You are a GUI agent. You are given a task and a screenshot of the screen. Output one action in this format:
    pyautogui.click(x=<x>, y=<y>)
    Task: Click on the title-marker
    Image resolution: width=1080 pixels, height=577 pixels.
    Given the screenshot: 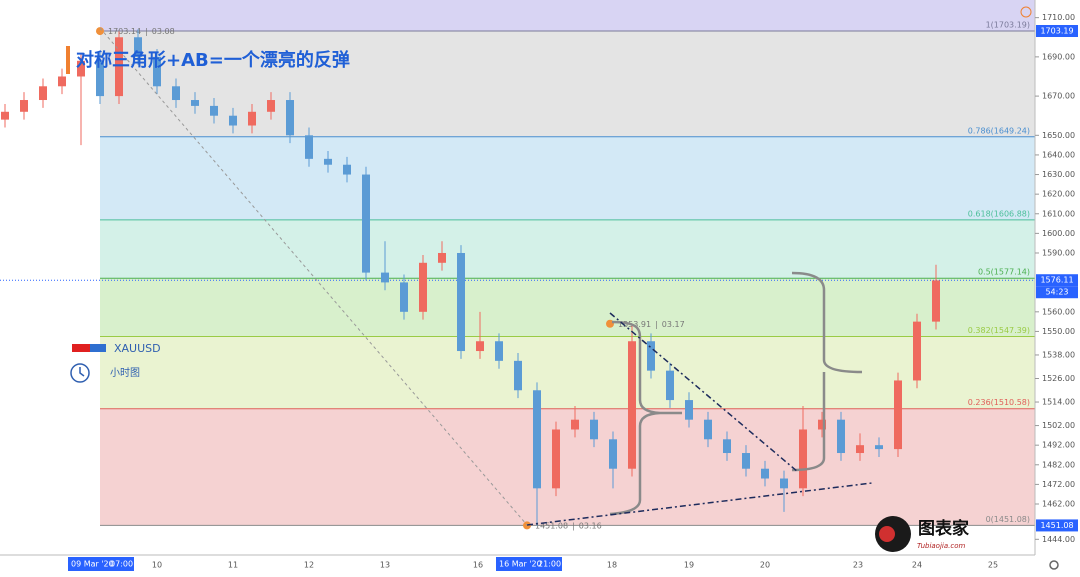 What is the action you would take?
    pyautogui.click(x=68, y=60)
    